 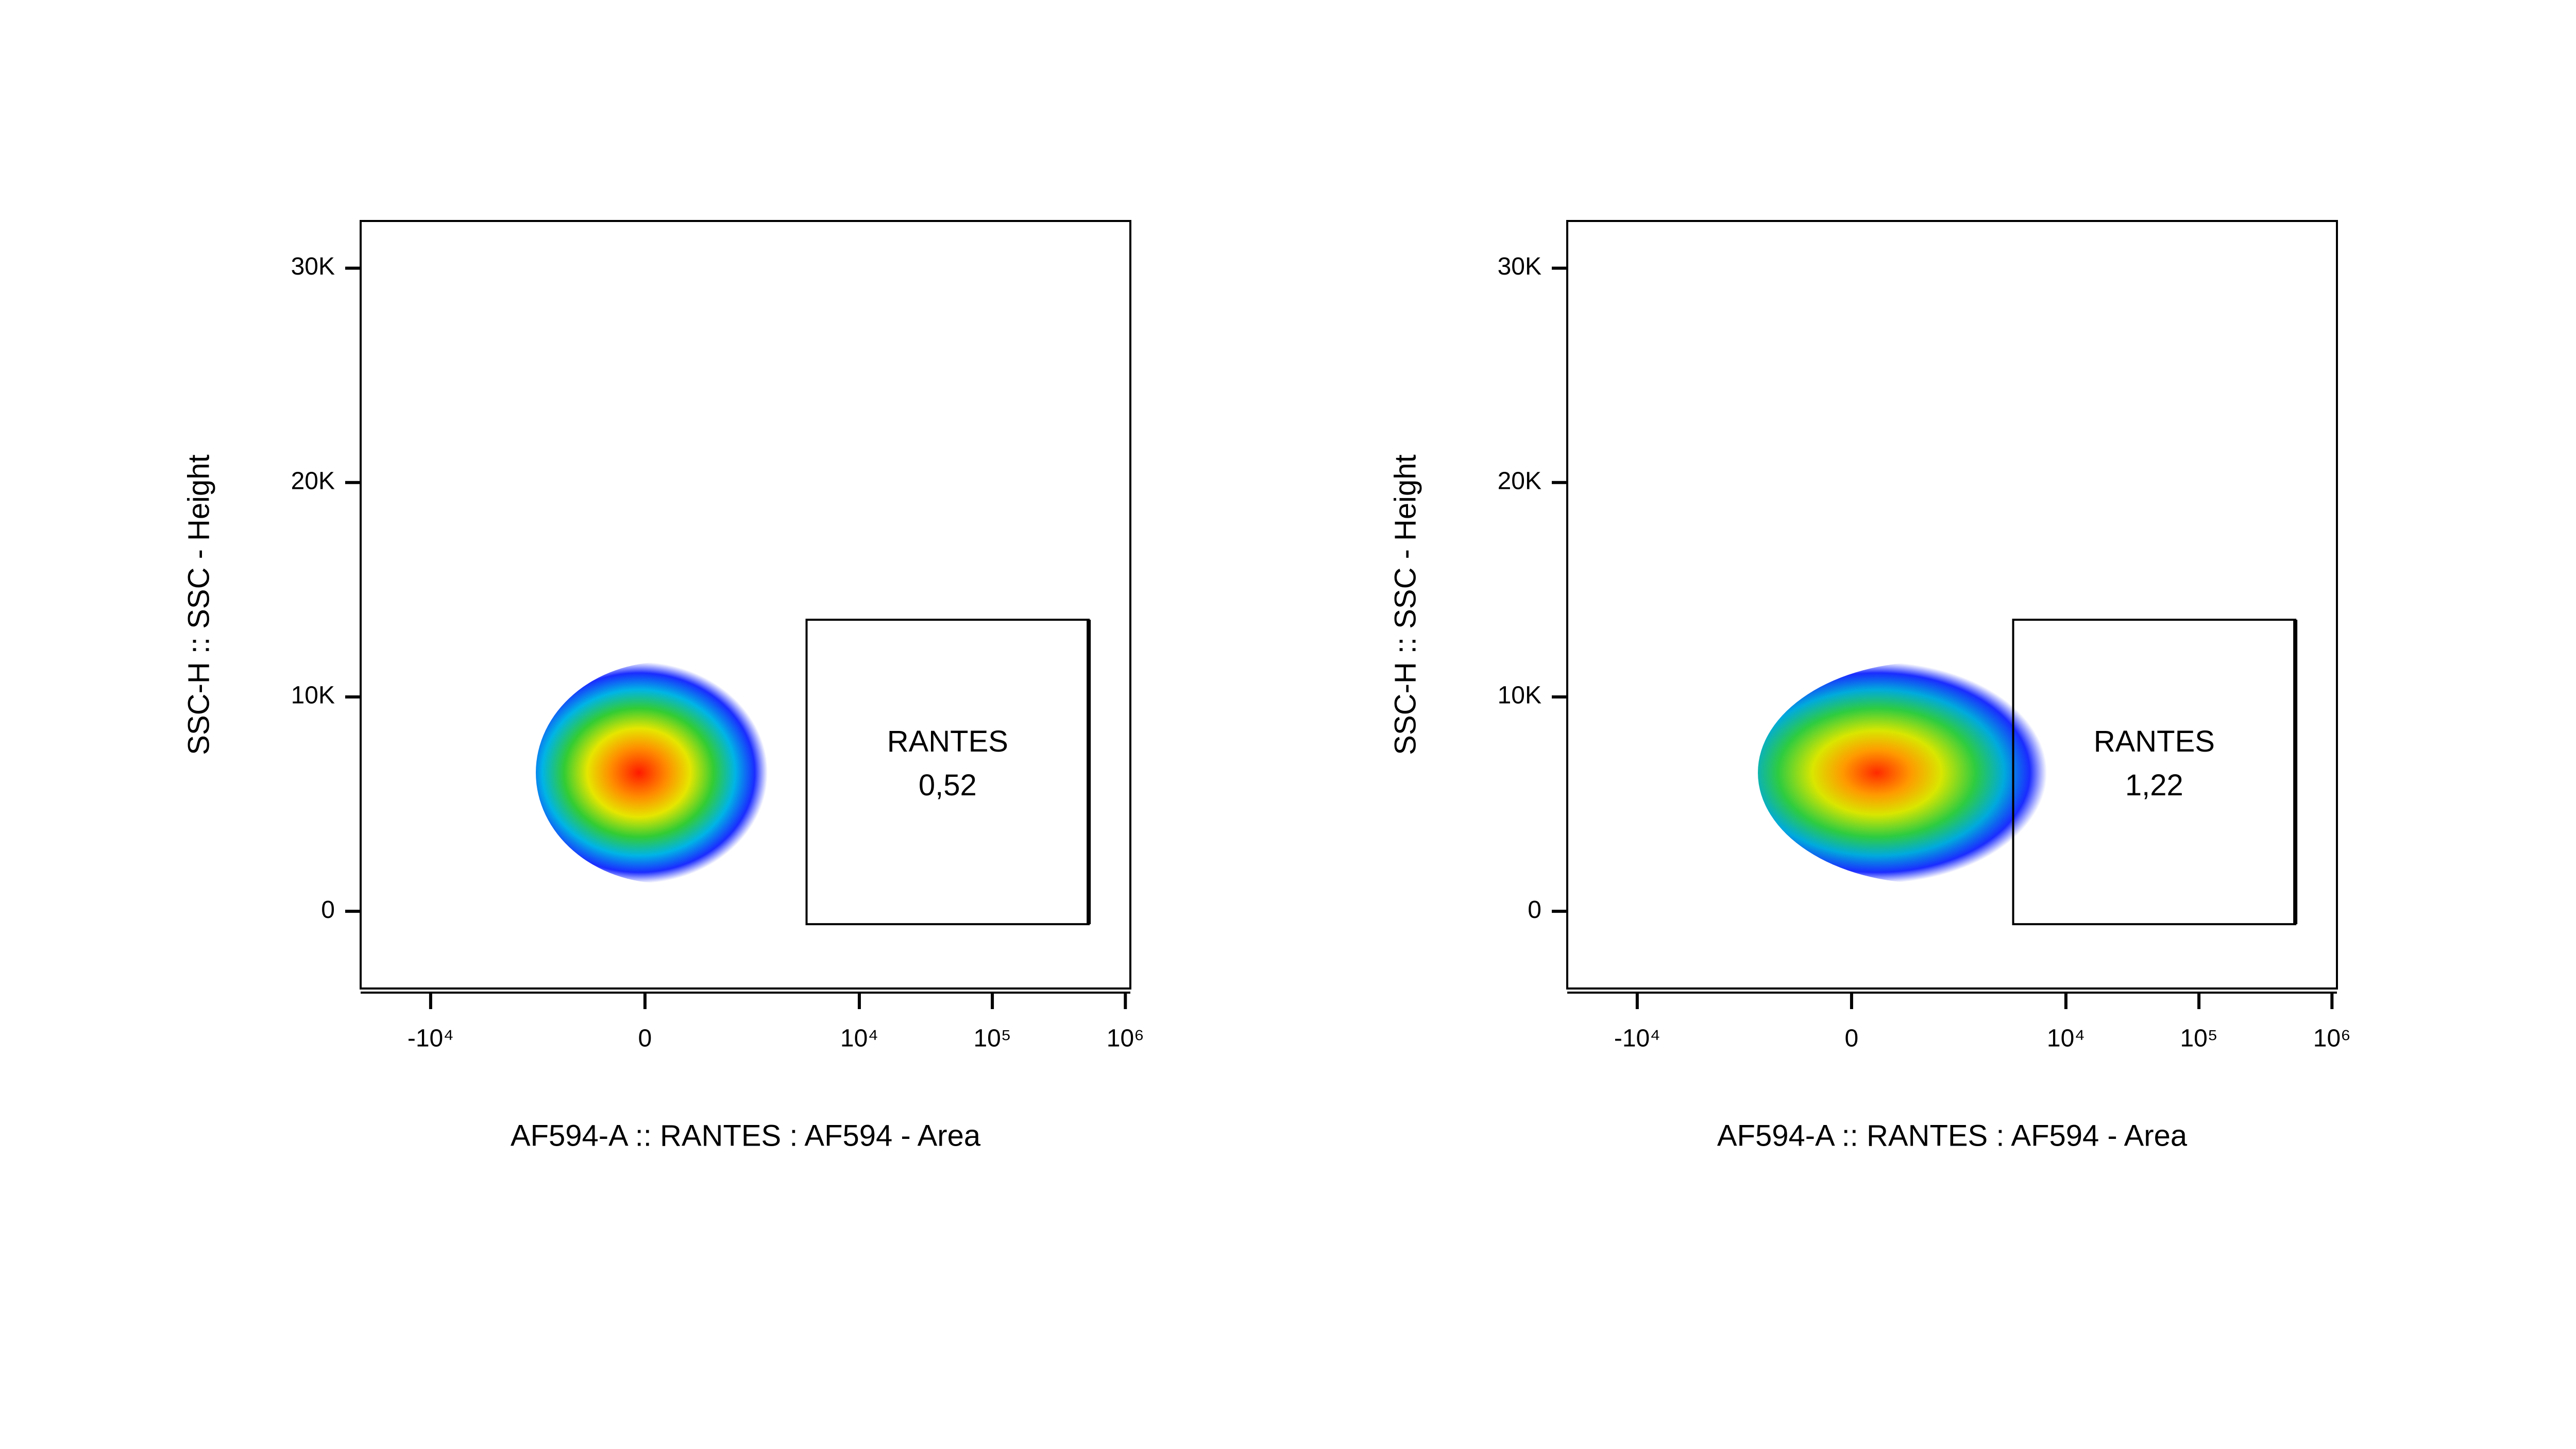 What do you see at coordinates (2154, 785) in the screenshot?
I see `gate-value: 1,22` at bounding box center [2154, 785].